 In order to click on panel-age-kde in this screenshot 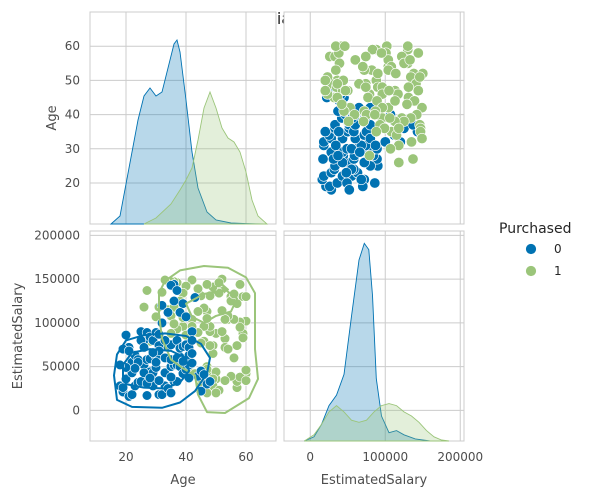, I will do `click(183, 118)`.